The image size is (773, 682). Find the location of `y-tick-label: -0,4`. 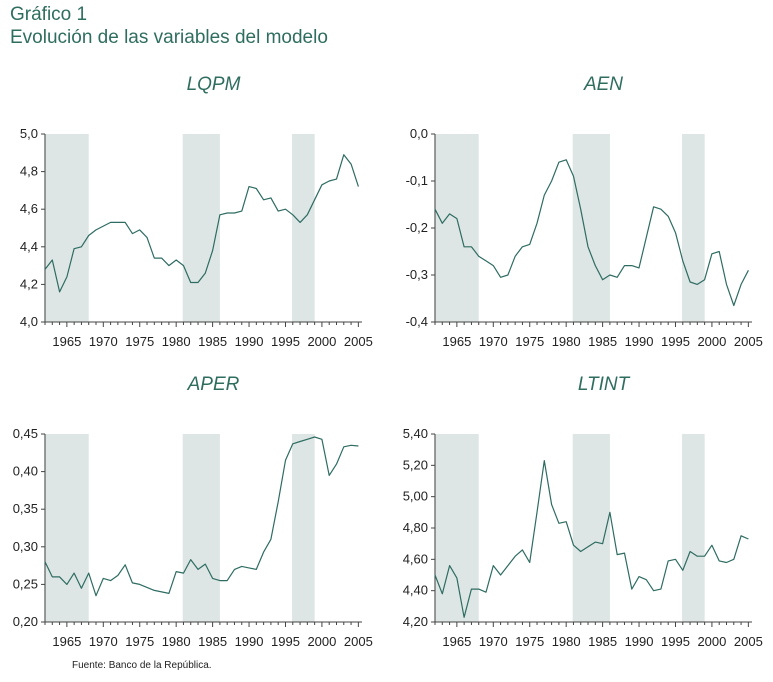

y-tick-label: -0,4 is located at coordinates (417, 321).